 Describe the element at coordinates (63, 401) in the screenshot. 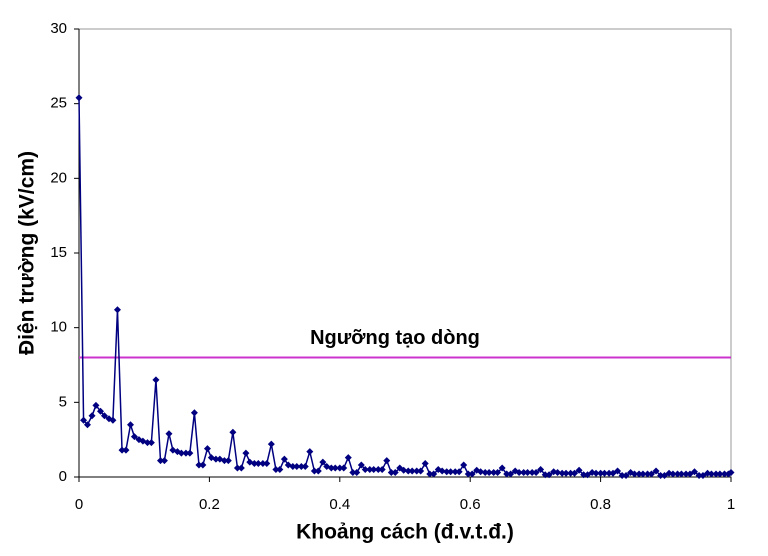

I see `y-tick-label: 5` at that location.